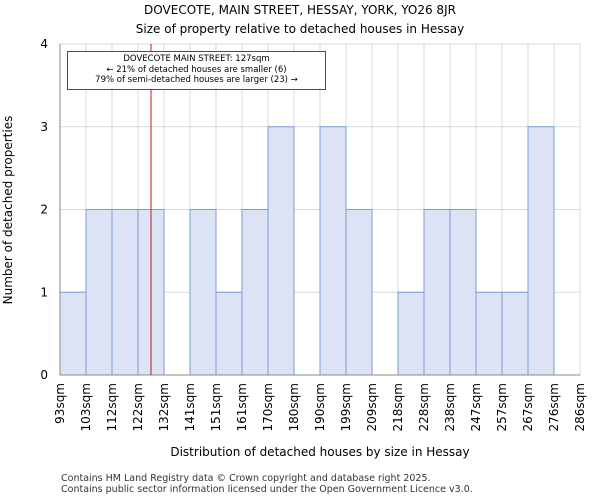 The width and height of the screenshot is (600, 500). Describe the element at coordinates (196, 59) in the screenshot. I see `annotation-line-1: DOVECOTE MAIN STREET: 127sqm` at that location.